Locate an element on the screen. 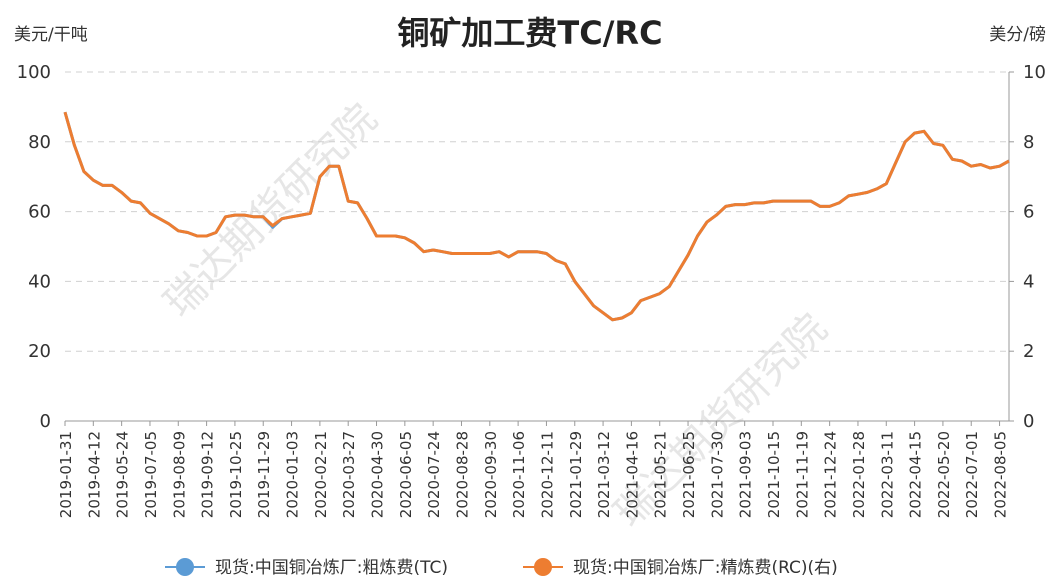 The image size is (1051, 582). y2-tick-label: 2 is located at coordinates (1028, 351).